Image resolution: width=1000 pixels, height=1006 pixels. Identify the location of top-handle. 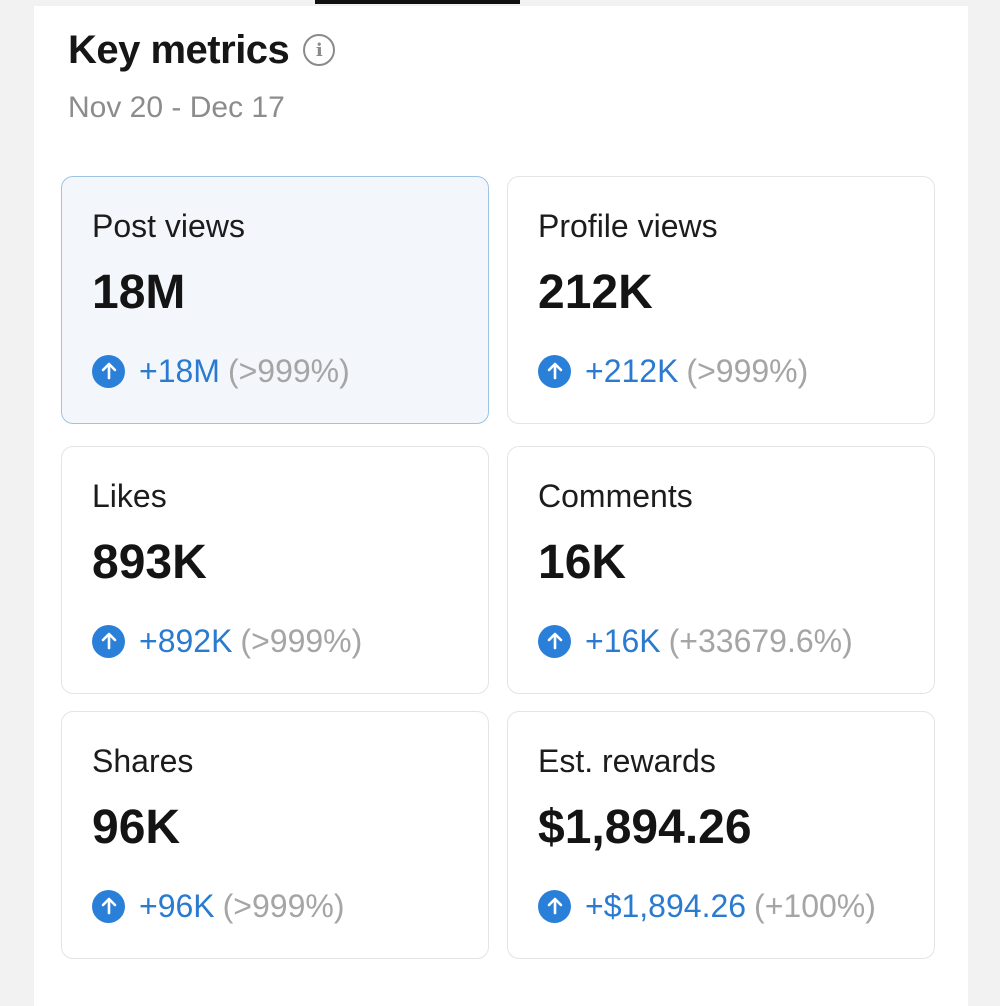
(417, 2).